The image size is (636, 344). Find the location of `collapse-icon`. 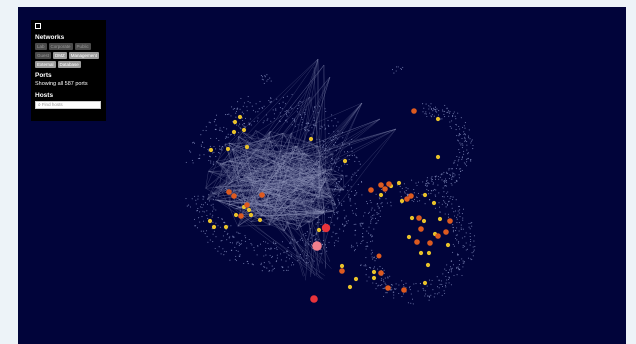

collapse-icon is located at coordinates (38, 26).